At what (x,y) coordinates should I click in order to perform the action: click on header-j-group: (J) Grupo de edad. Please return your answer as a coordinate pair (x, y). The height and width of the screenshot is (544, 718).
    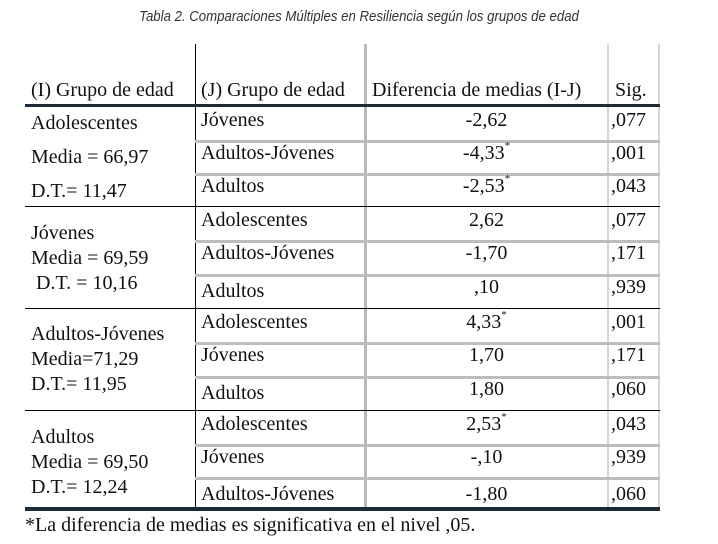
    Looking at the image, I should click on (273, 90).